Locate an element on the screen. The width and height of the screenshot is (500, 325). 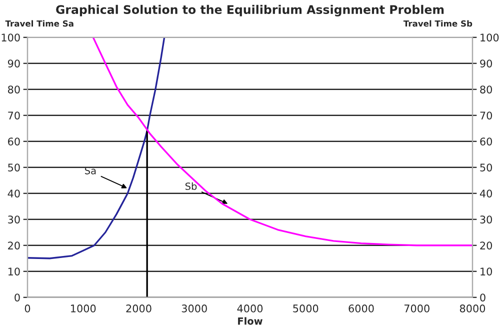
y2-tick-label: 80 is located at coordinates (486, 90).